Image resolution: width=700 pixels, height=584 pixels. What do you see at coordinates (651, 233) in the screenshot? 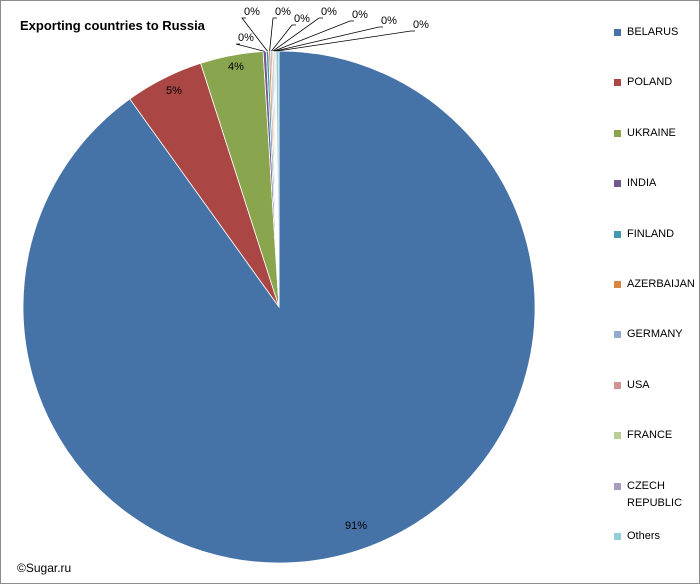
I see `legend-label: FINLAND` at bounding box center [651, 233].